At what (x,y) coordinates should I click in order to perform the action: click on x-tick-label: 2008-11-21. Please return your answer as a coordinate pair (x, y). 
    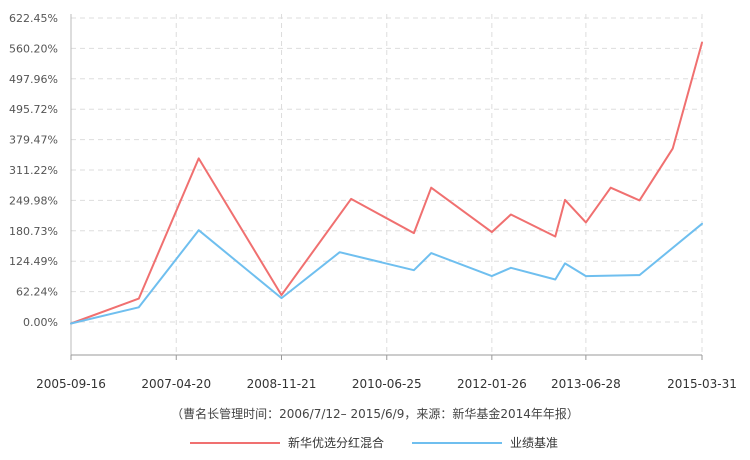
    Looking at the image, I should click on (282, 384).